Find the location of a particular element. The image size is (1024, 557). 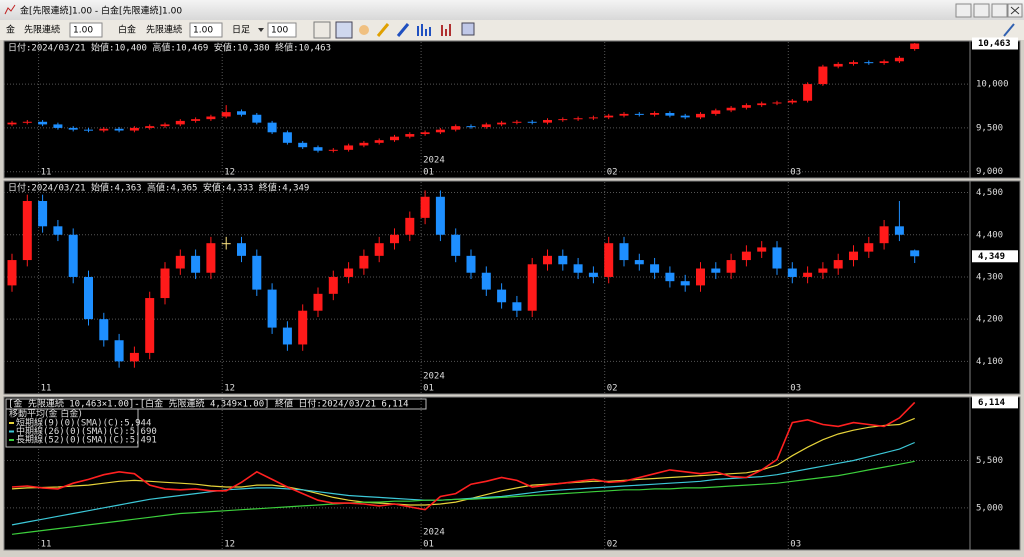

symbol1: 金 is located at coordinates (10, 30).